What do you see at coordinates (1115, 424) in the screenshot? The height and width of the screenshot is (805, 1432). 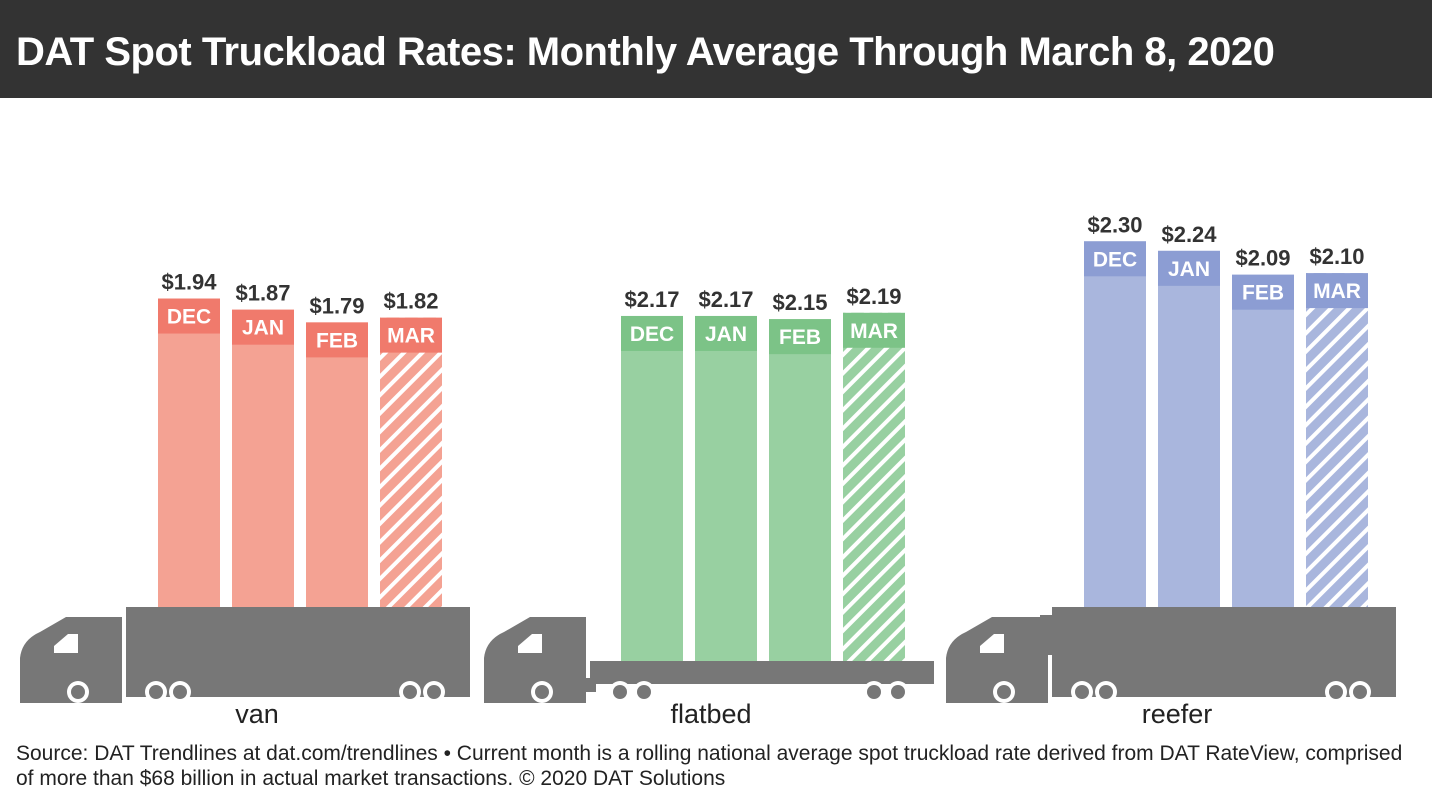 I see `bar-reefer-dec` at bounding box center [1115, 424].